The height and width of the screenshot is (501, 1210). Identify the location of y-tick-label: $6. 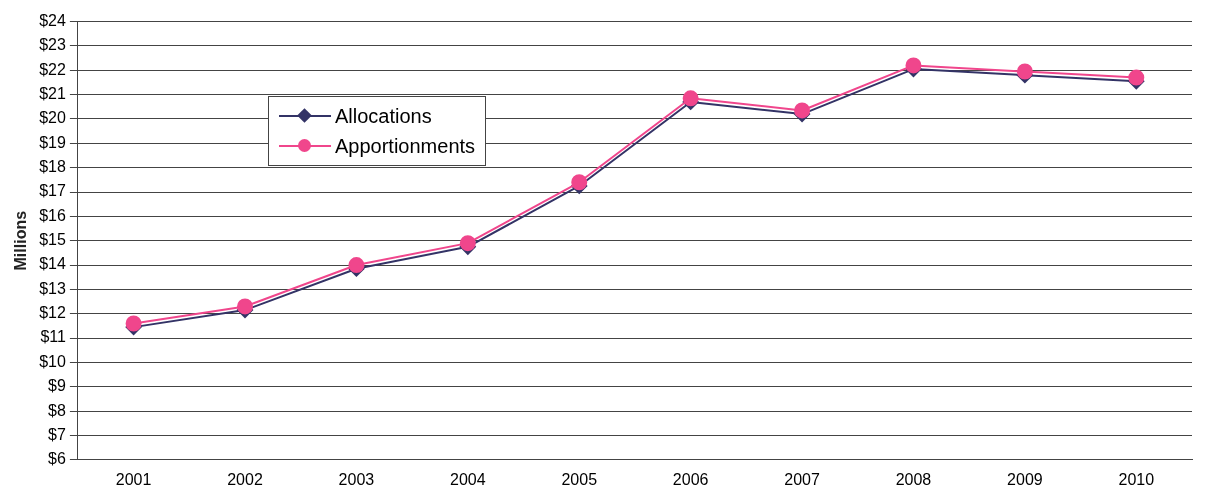
(57, 459).